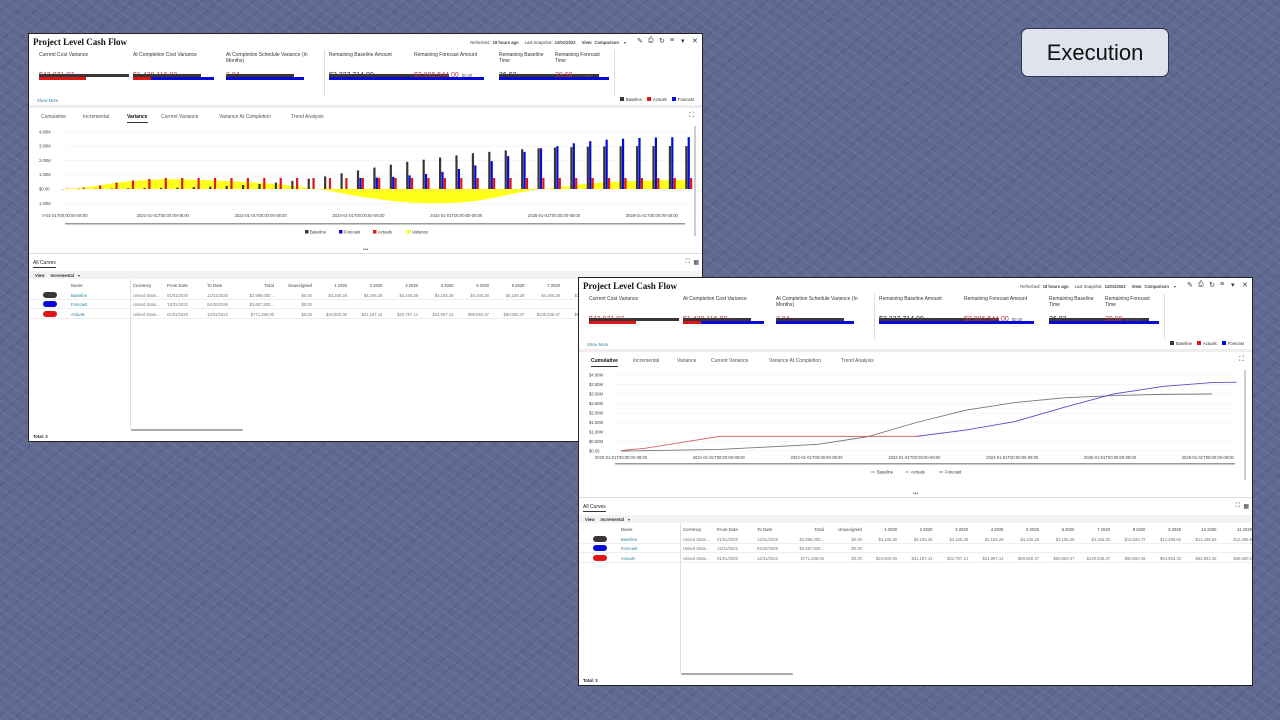 The height and width of the screenshot is (720, 1280). I want to click on kpi-label: At Completion Cost Variance, so click(165, 55).